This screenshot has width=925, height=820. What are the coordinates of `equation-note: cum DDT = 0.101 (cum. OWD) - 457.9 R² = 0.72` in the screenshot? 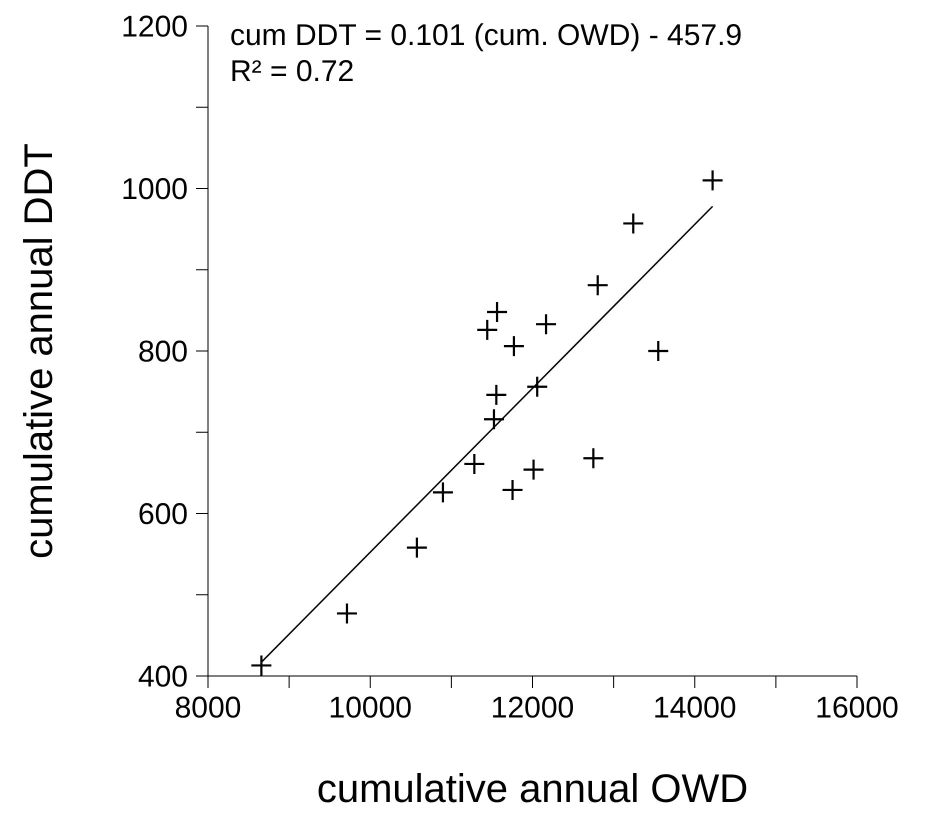 It's located at (486, 54).